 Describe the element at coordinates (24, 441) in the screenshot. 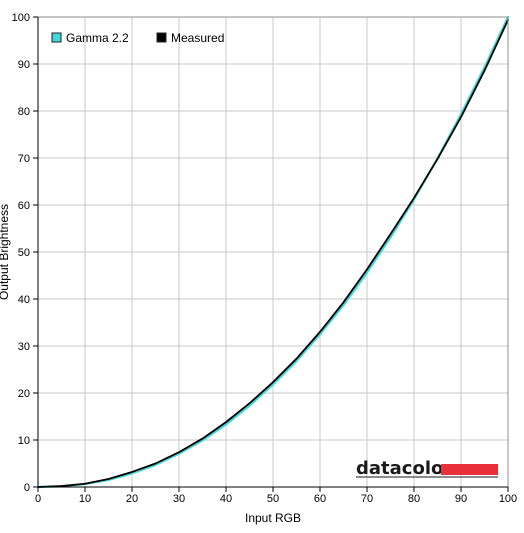

I see `y-tick-label: 10` at that location.